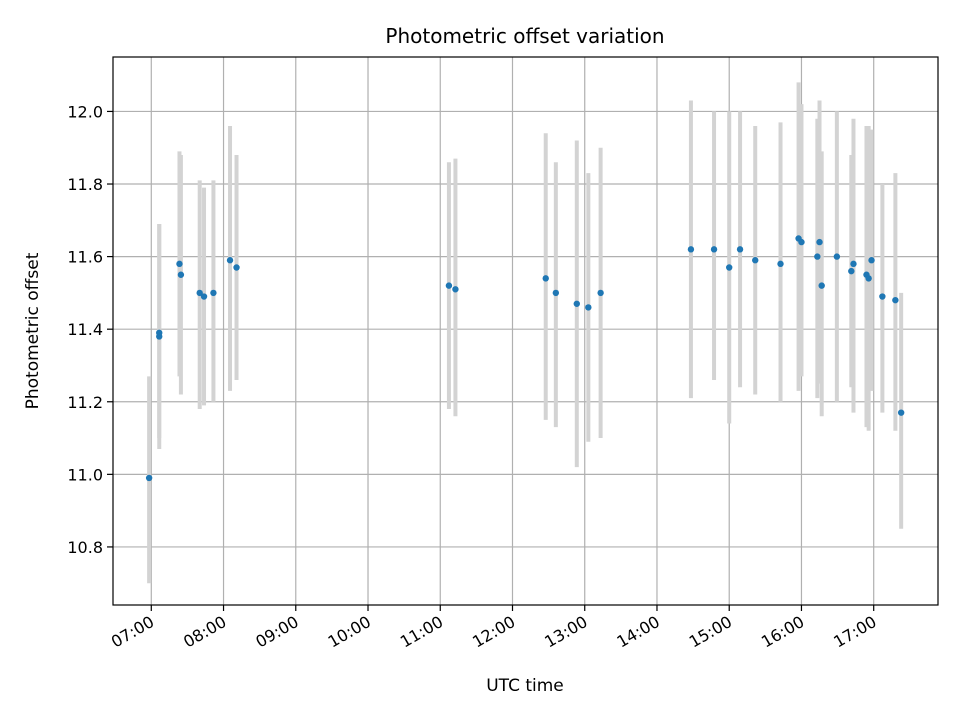 The height and width of the screenshot is (720, 960). I want to click on y-tick-label: 11.2, so click(85, 402).